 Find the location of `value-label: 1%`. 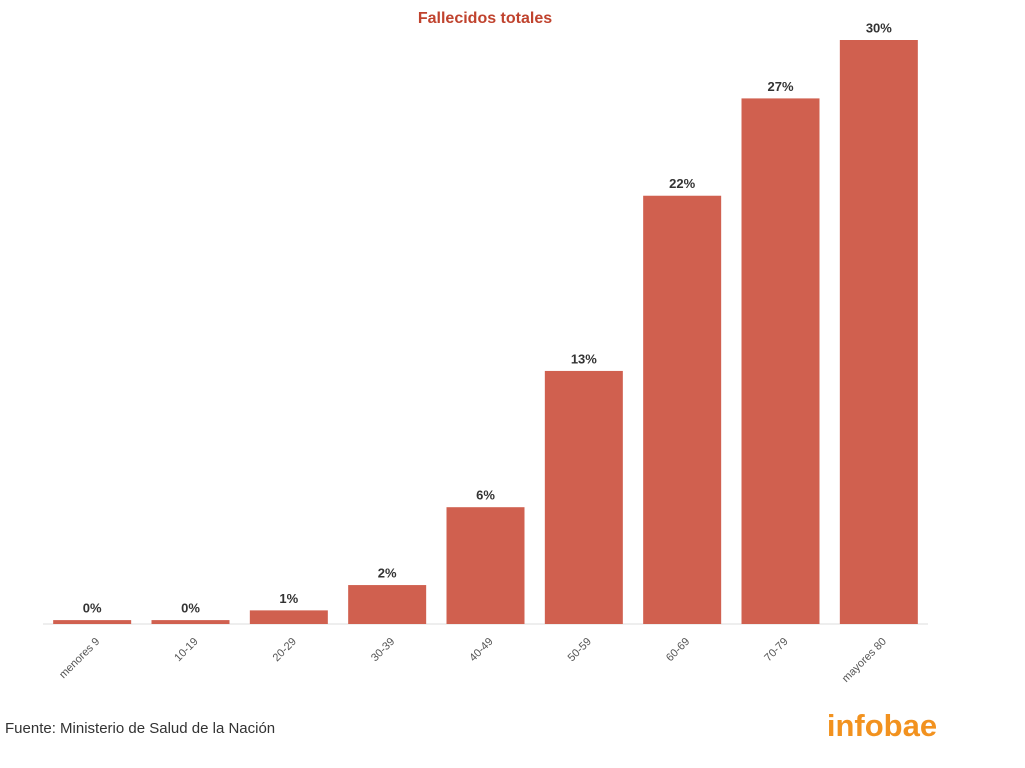

value-label: 1% is located at coordinates (288, 598).